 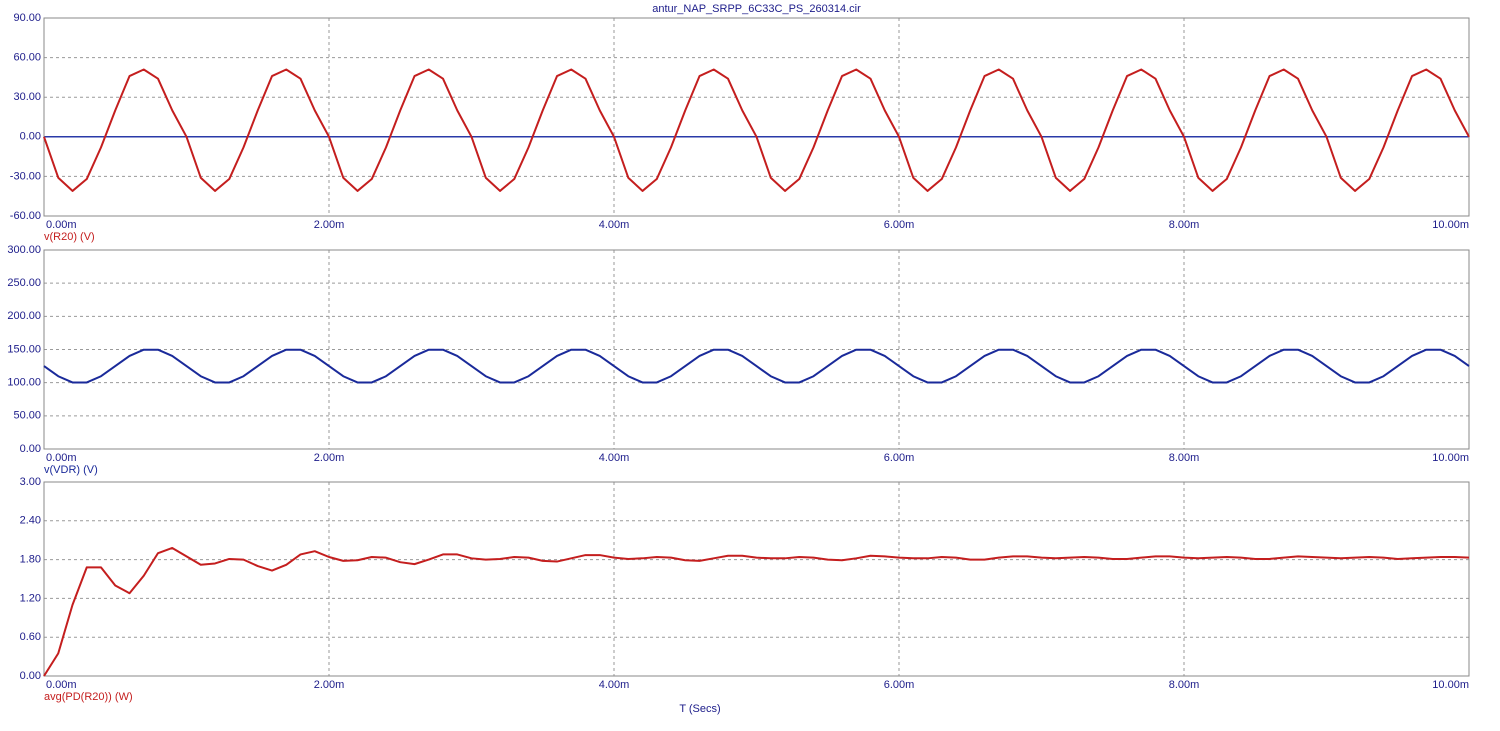 What do you see at coordinates (30, 482) in the screenshot?
I see `y-tick-label: 3.00` at bounding box center [30, 482].